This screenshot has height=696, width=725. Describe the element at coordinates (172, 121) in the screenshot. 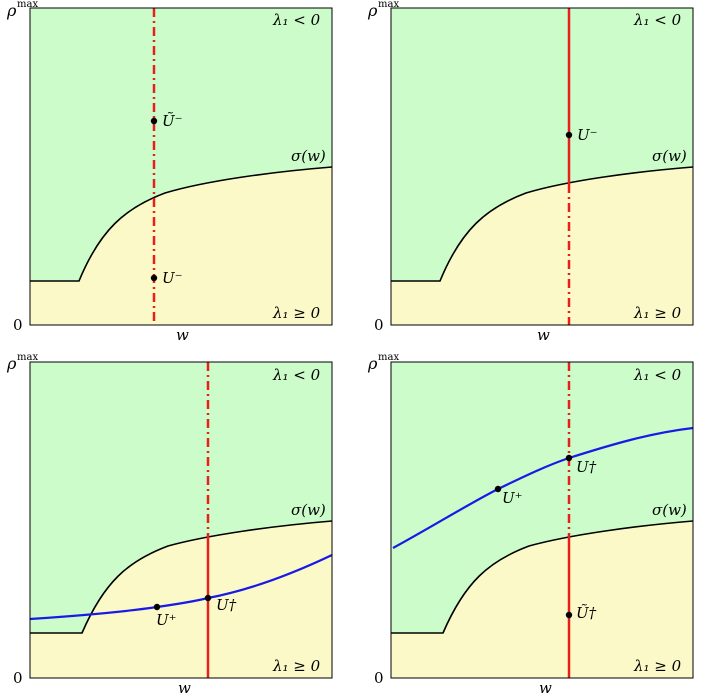

I see `point-label: Ũ⁻` at that location.